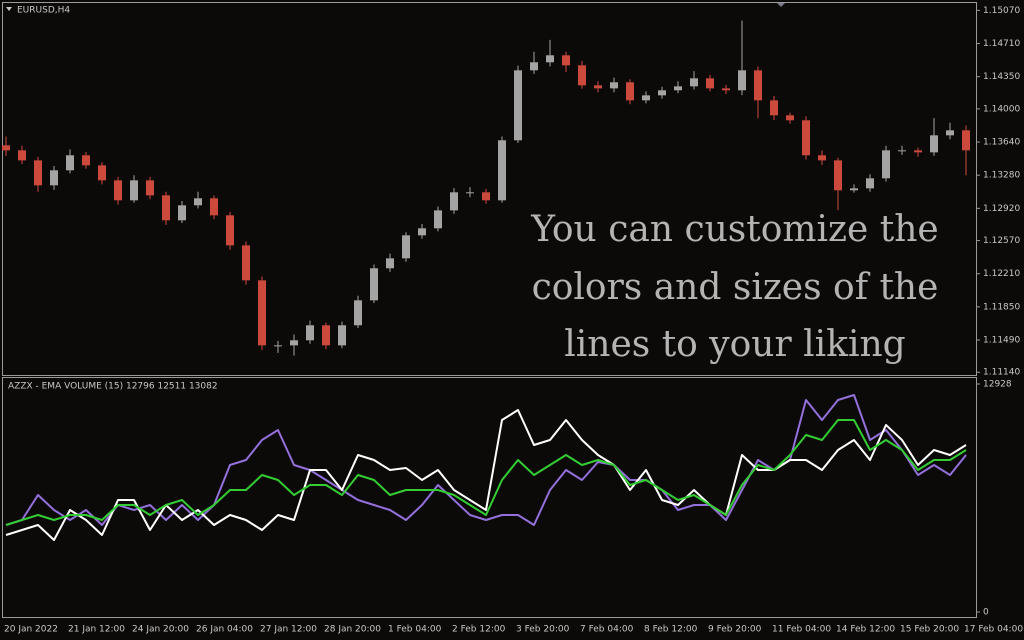 The width and height of the screenshot is (1024, 640). What do you see at coordinates (735, 287) in the screenshot?
I see `annotation: colors and sizes of the` at bounding box center [735, 287].